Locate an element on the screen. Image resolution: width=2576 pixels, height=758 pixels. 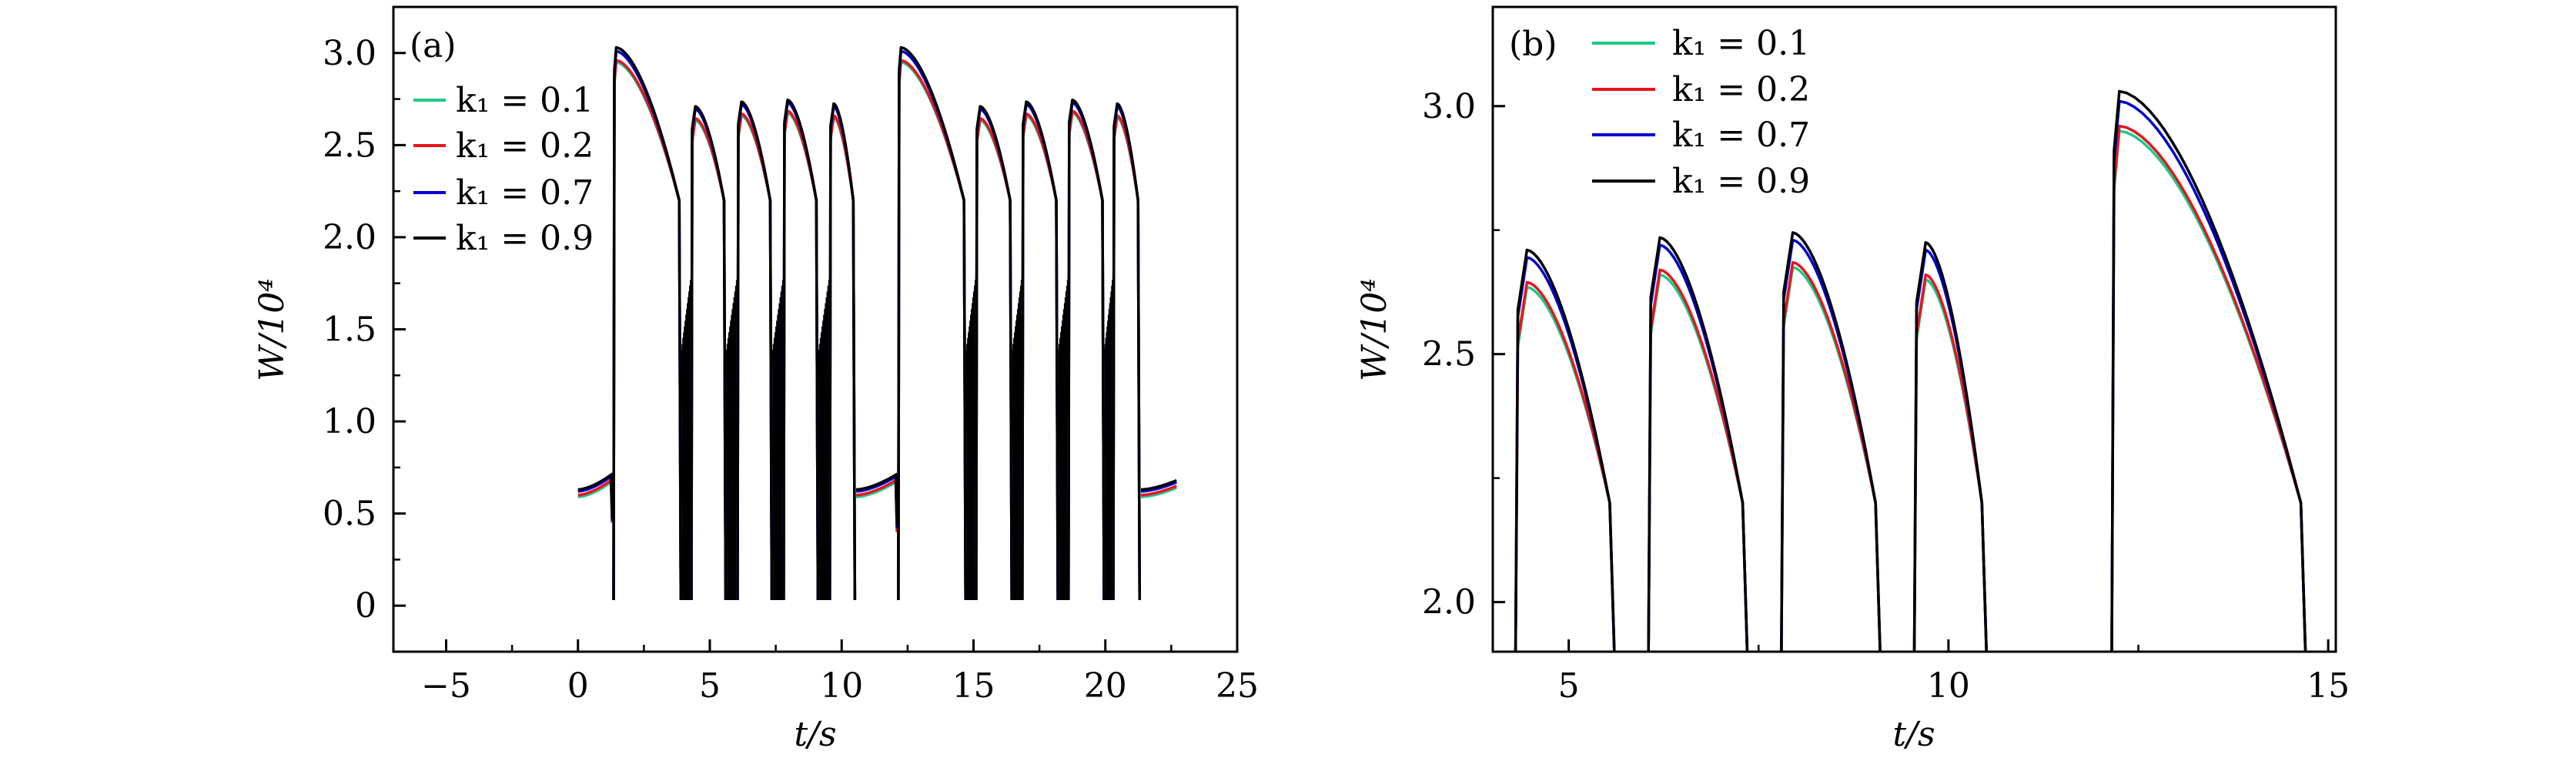
x-tick-label: 20 is located at coordinates (1105, 686).